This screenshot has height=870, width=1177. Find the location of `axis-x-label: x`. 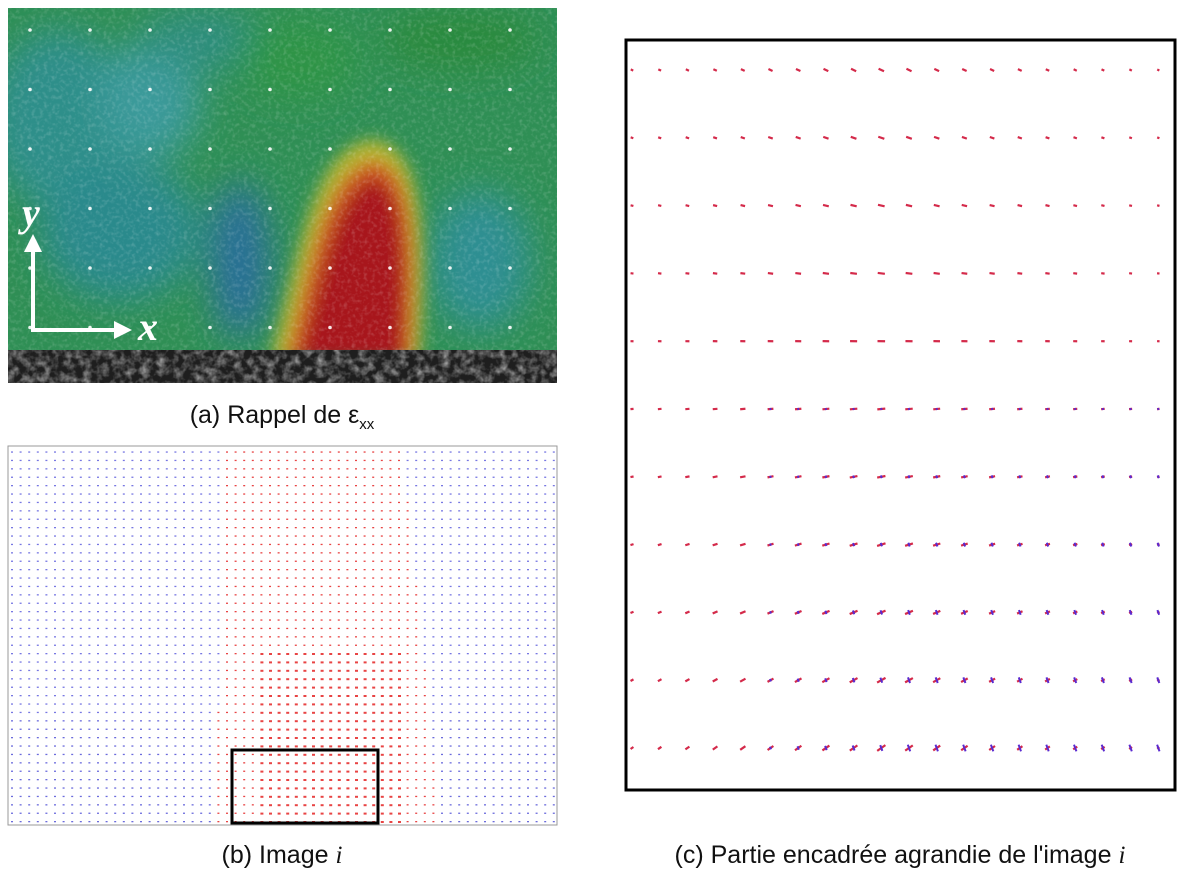

axis-x-label: x is located at coordinates (147, 326).